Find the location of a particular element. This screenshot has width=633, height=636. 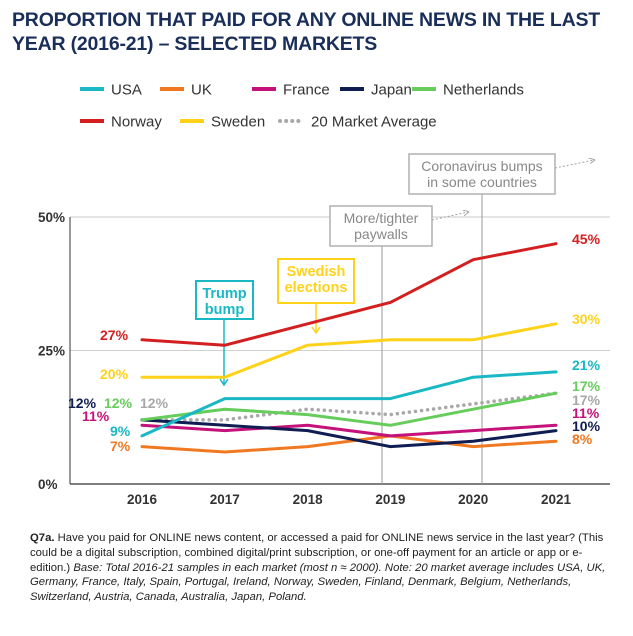

legend-item-norway: Norway is located at coordinates (121, 122).